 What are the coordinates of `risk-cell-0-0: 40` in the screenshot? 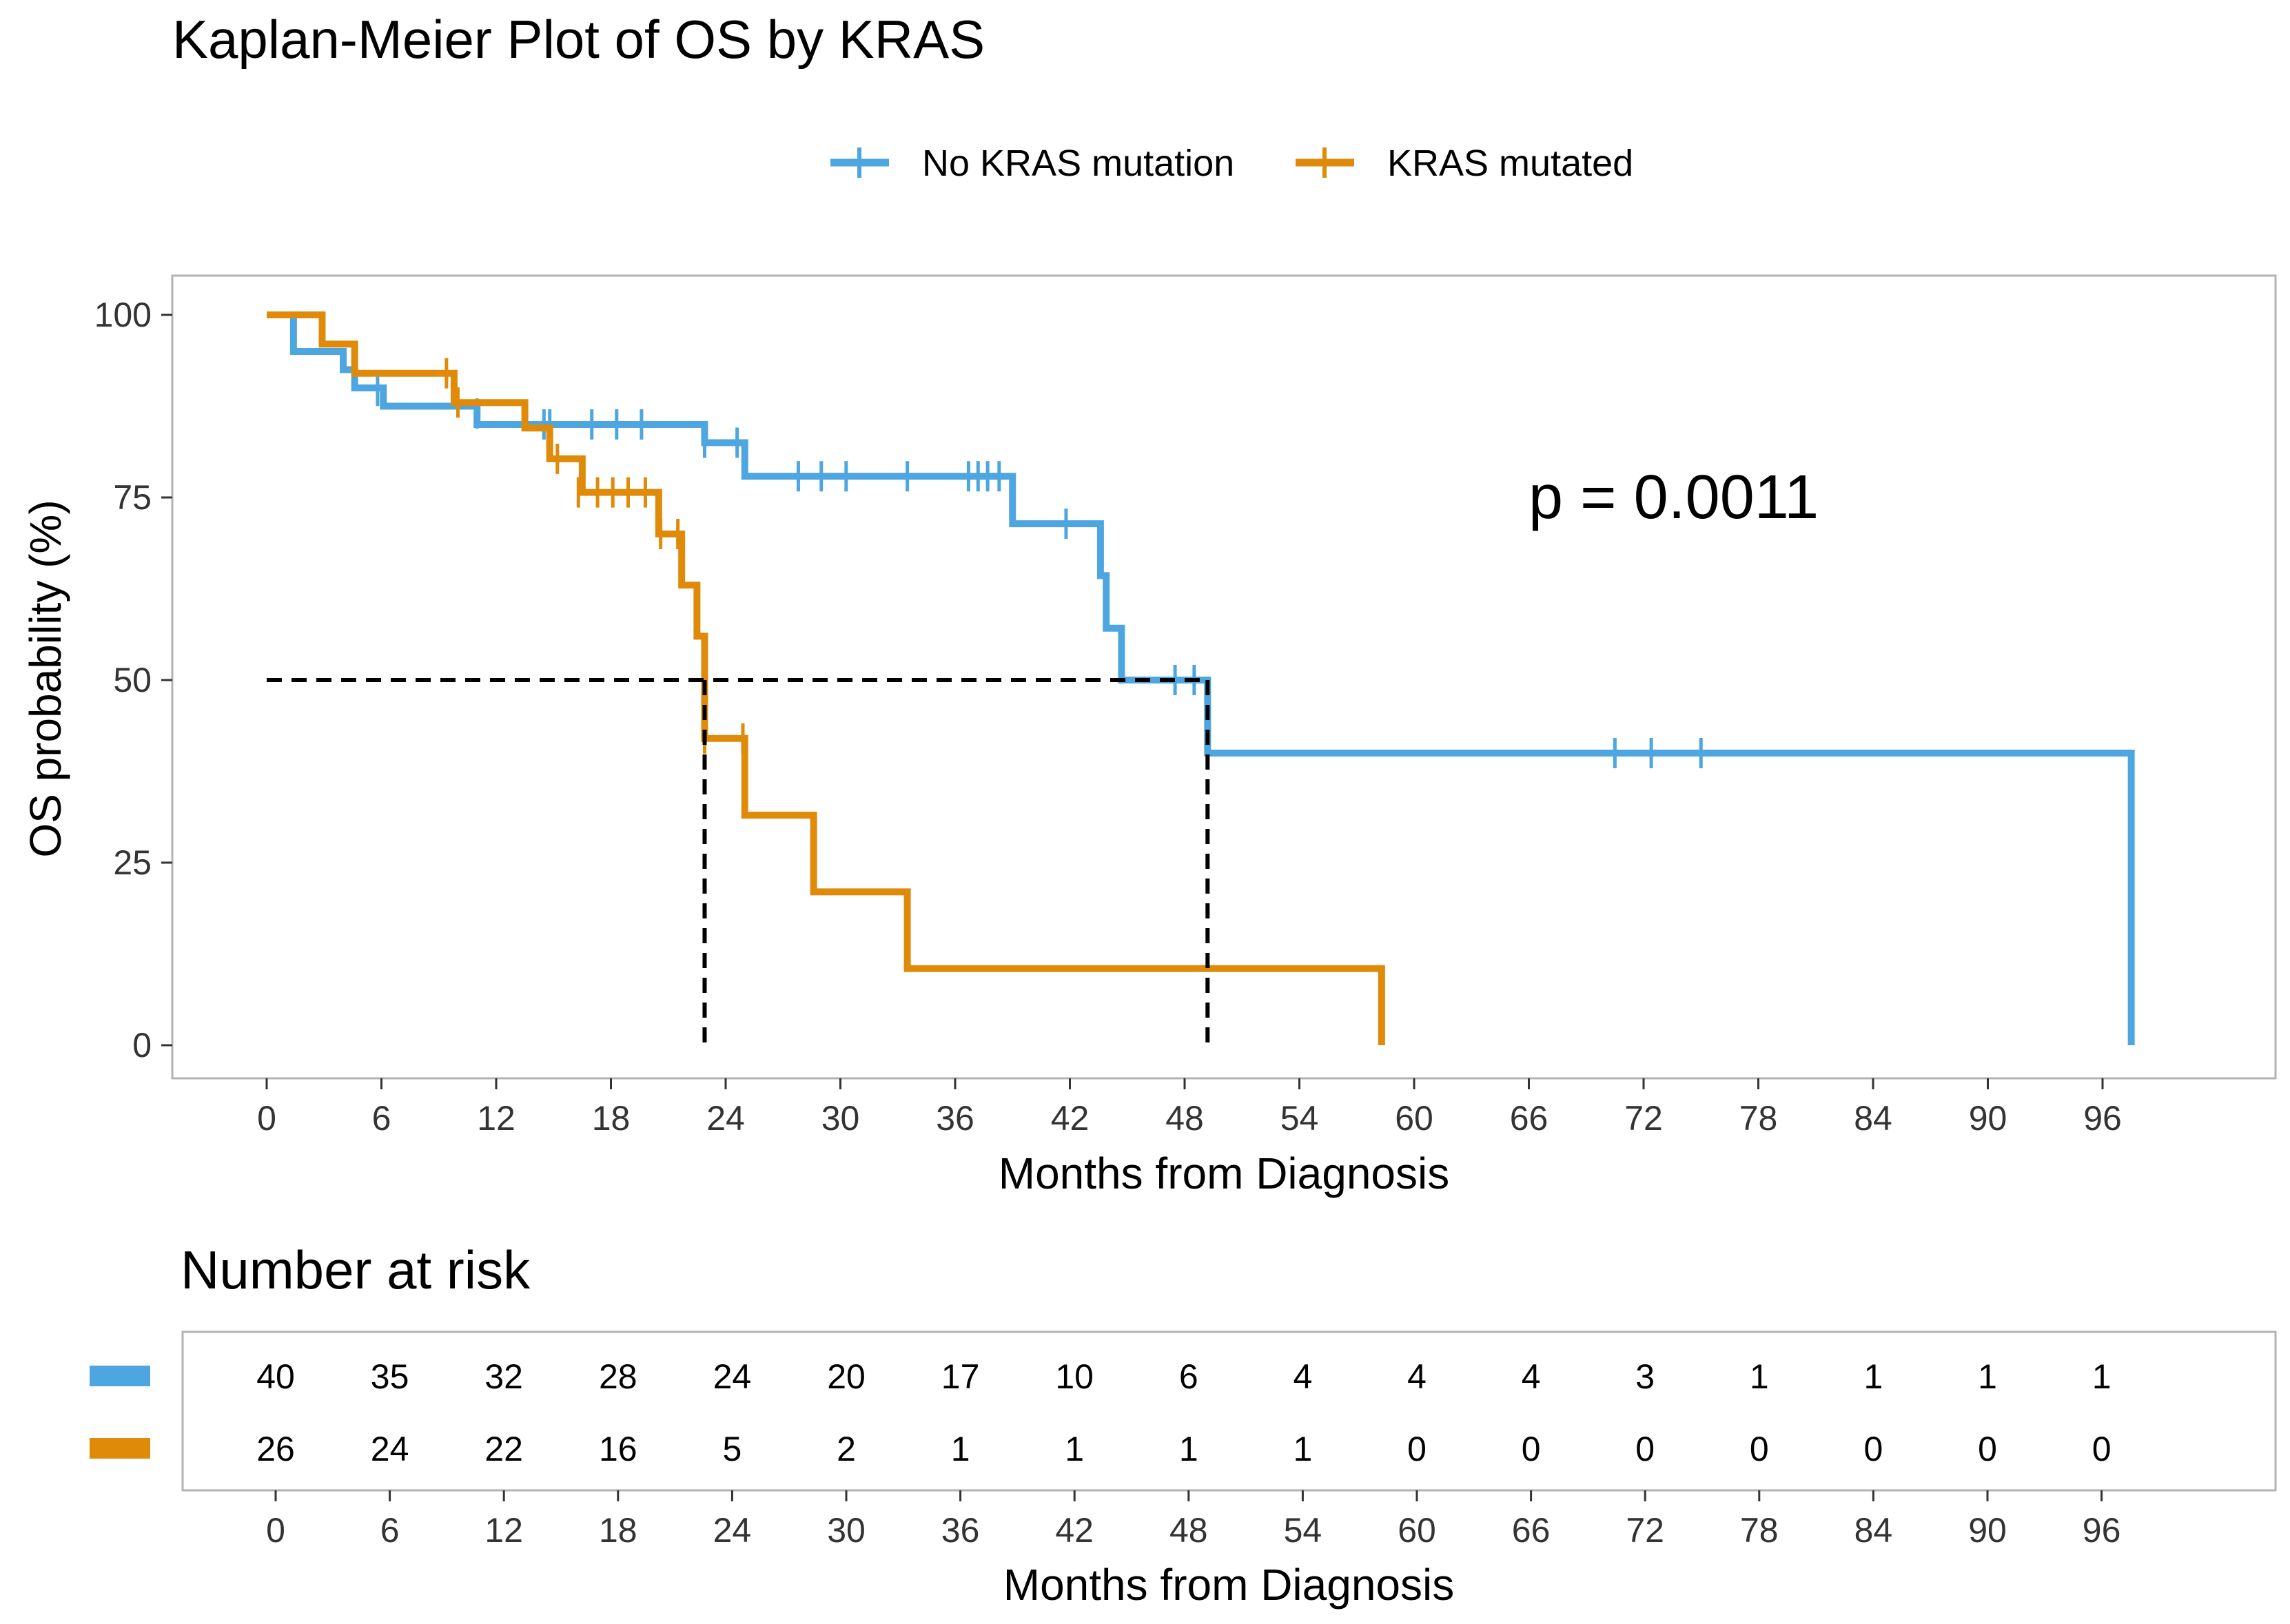 It's located at (275, 1377).